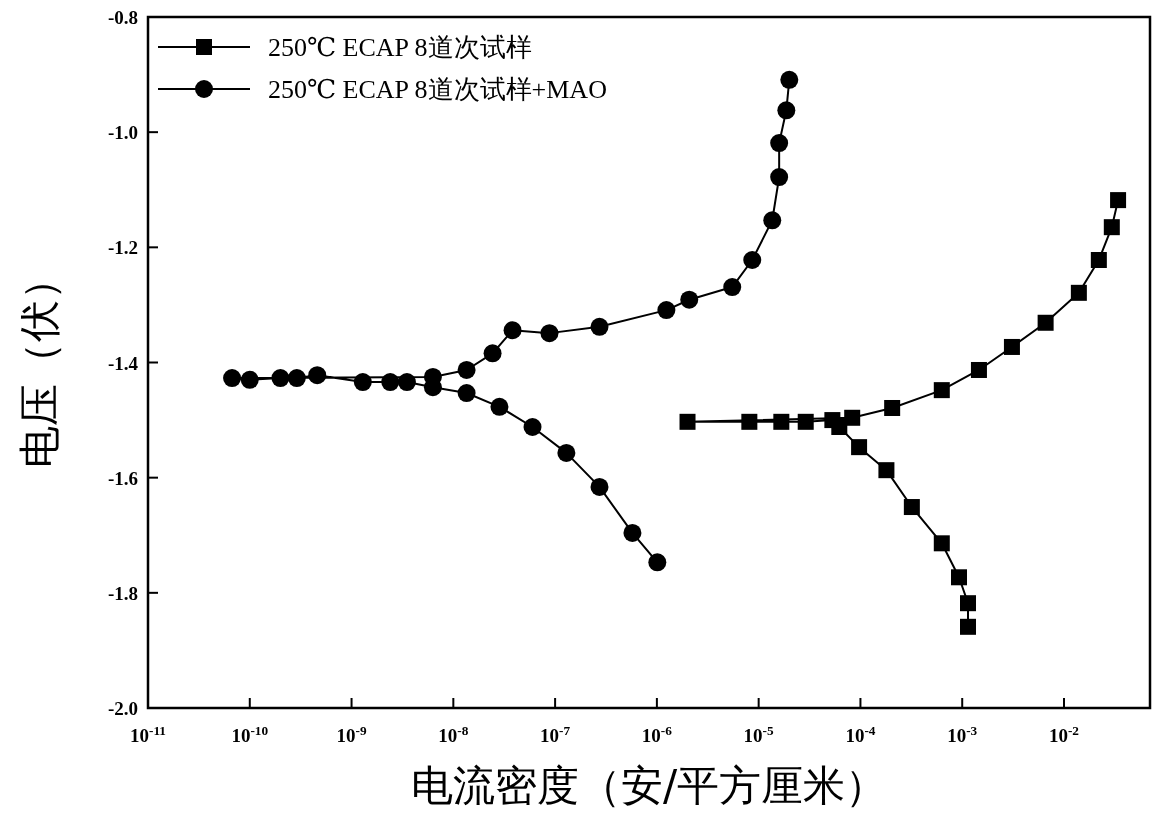 This screenshot has width=1157, height=819. What do you see at coordinates (122, 708) in the screenshot?
I see `y-tick-label: -2.0` at bounding box center [122, 708].